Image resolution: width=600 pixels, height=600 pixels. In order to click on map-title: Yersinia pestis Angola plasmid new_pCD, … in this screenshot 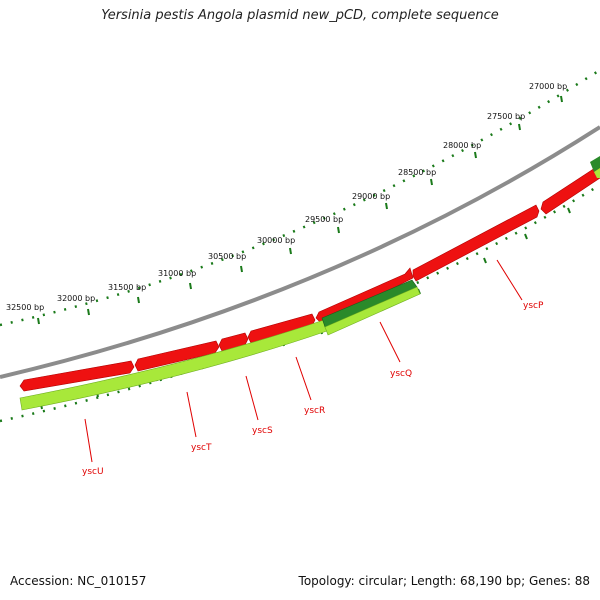, I will do `click(300, 15)`.